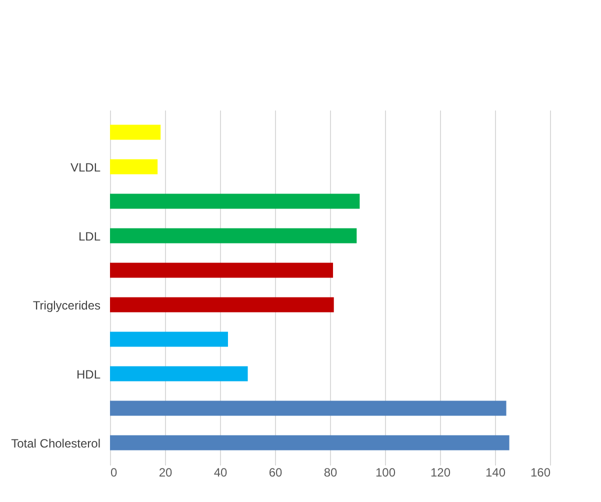 This screenshot has height=502, width=601. What do you see at coordinates (55, 443) in the screenshot?
I see `y-tick-label: Total Cholesterol` at bounding box center [55, 443].